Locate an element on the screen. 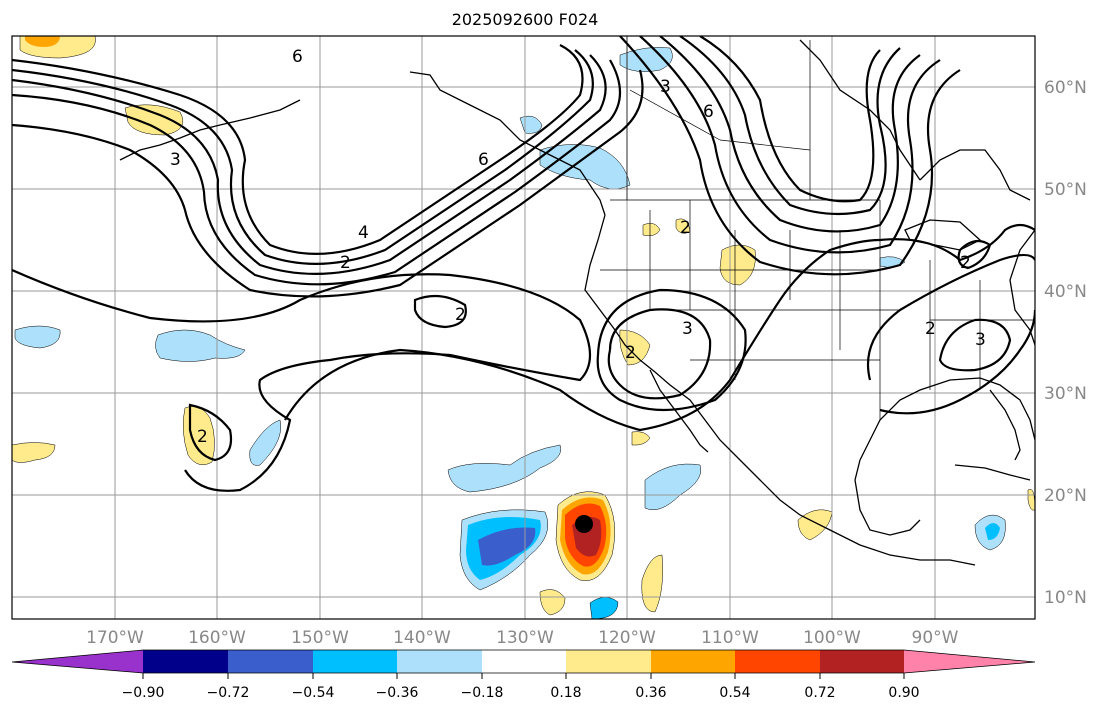 This screenshot has height=712, width=1105. lat-label-40: 40°N is located at coordinates (1065, 292).